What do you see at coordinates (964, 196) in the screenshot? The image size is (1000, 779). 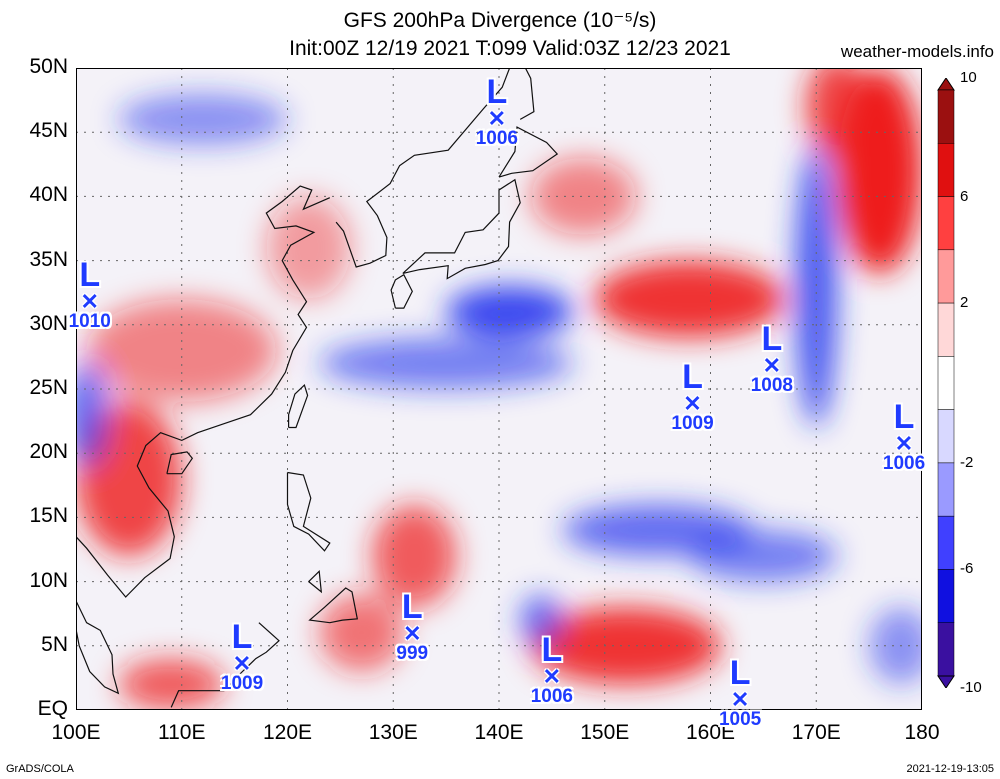 I see `colorbar-tick-label: 6` at bounding box center [964, 196].